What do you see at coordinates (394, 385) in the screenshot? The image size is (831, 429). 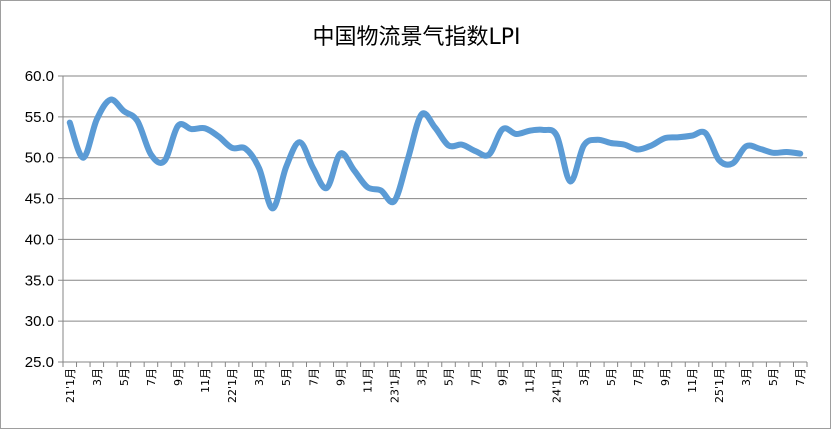 I see `x-tick-label: 23'1月` at bounding box center [394, 385].